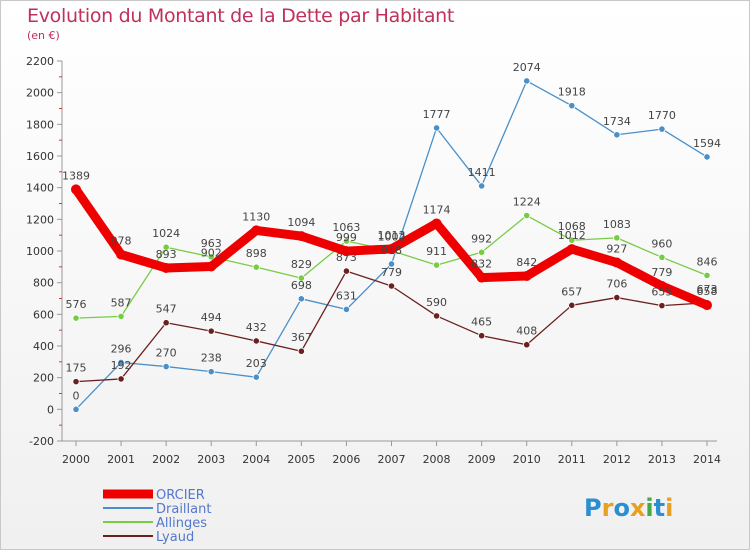 This screenshot has width=750, height=551. I want to click on data-label-orcier: 658, so click(707, 291).